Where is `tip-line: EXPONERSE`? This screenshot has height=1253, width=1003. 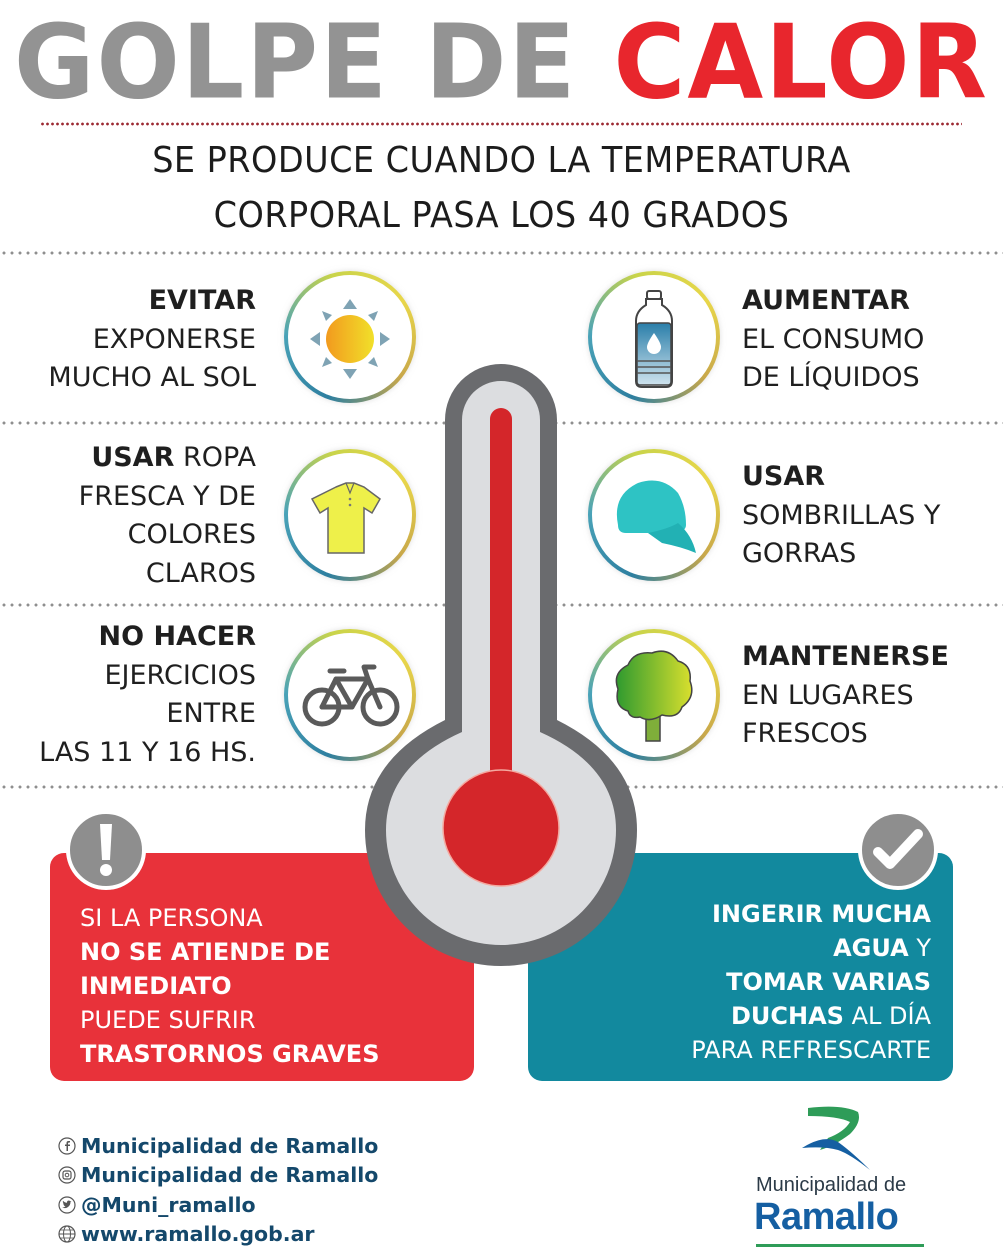
tip-line: EXPONERSE is located at coordinates (174, 339).